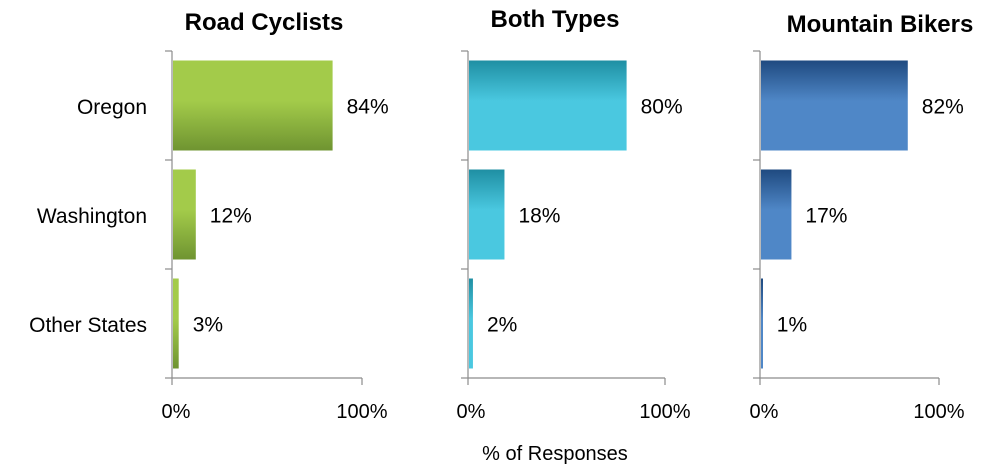 The height and width of the screenshot is (473, 1001). I want to click on bar-road-cyclists-oregon, so click(253, 105).